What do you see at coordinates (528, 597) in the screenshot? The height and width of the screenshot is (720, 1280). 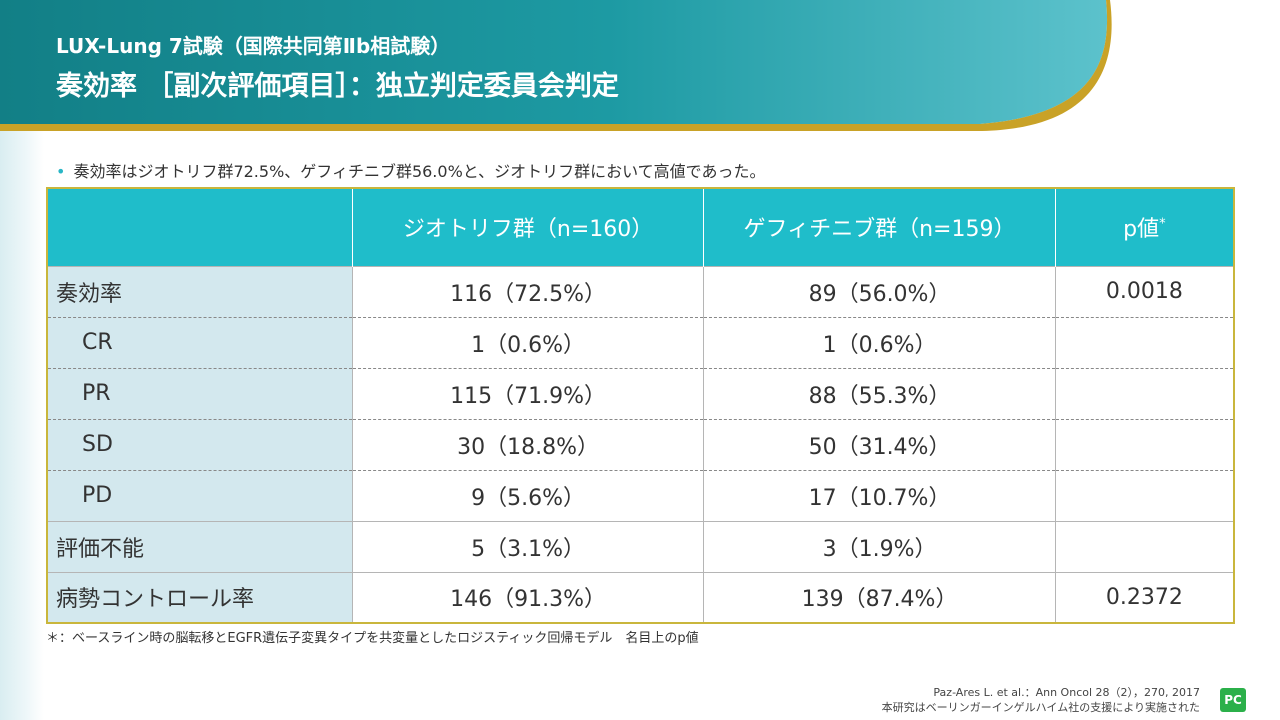 I see `giotrif-value: 146（91.3%）` at bounding box center [528, 597].